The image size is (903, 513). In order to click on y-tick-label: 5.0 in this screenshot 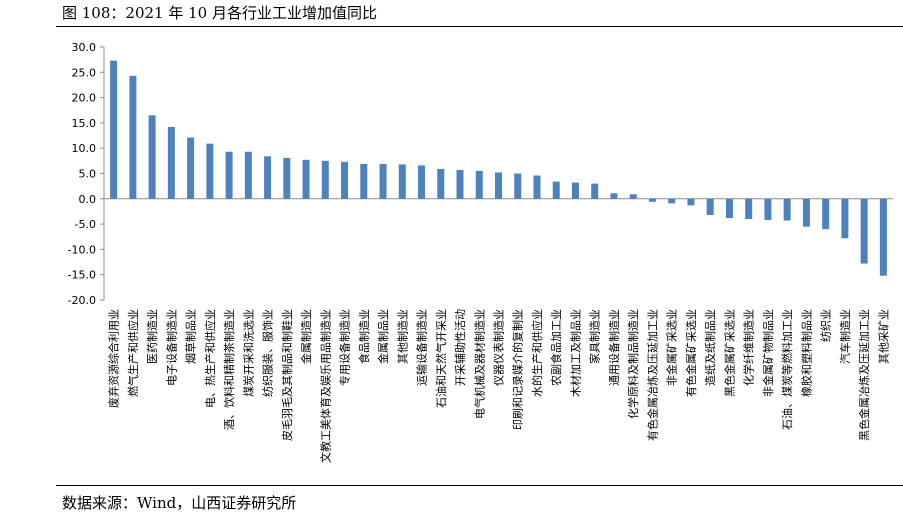, I will do `click(88, 174)`.